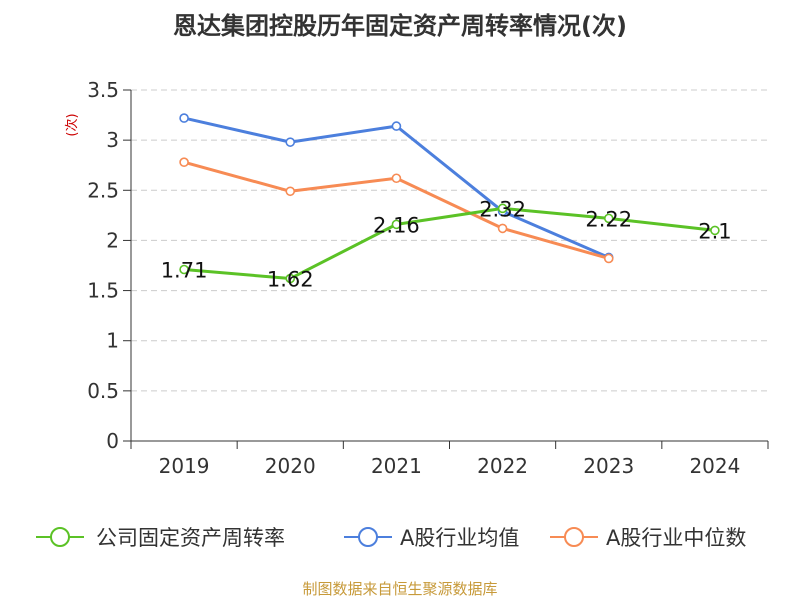 The height and width of the screenshot is (600, 800). I want to click on y-tick-label: 1, so click(112, 341).